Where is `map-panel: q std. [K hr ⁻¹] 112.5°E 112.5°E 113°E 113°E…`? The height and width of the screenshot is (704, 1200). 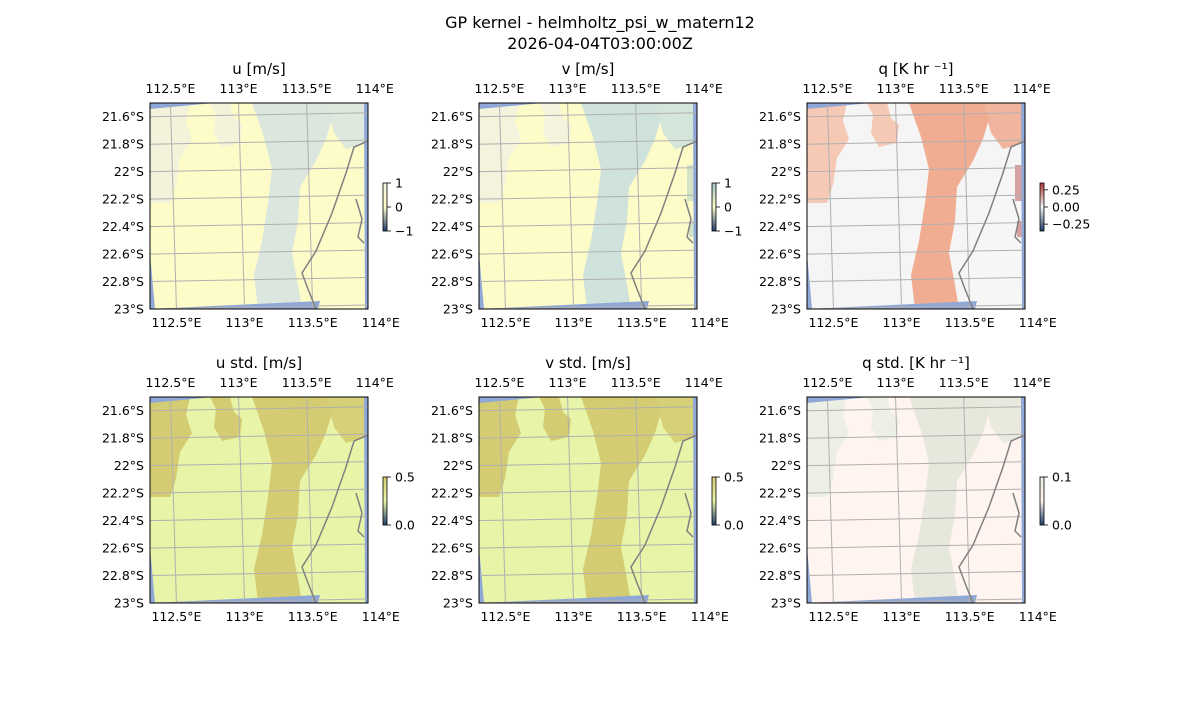 map-panel: q std. [K hr ⁻¹] 112.5°E 112.5°E 113°E 113°E… is located at coordinates (915, 489).